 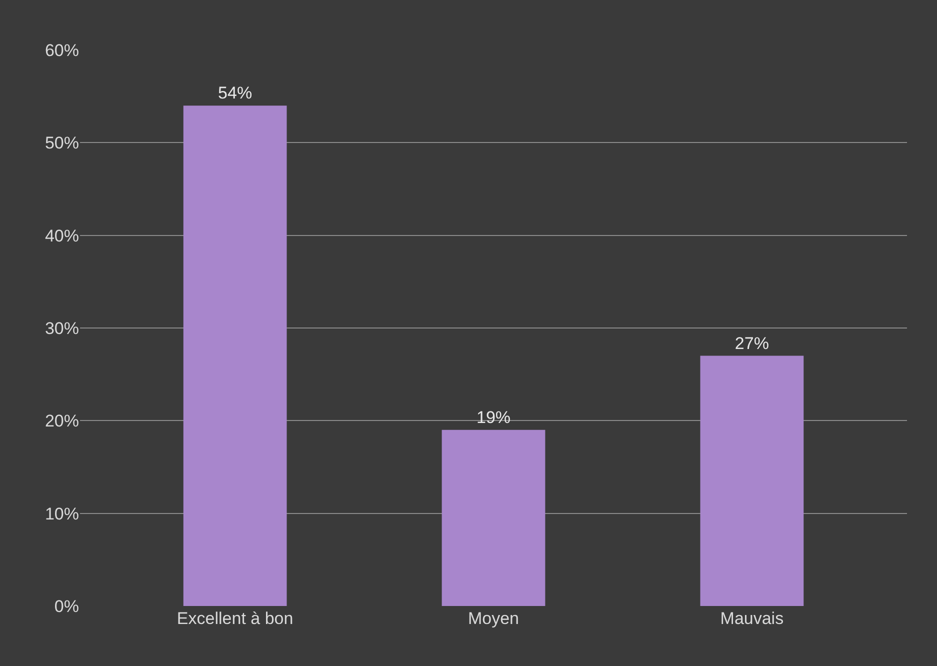 What do you see at coordinates (751, 343) in the screenshot?
I see `data-label: 27%` at bounding box center [751, 343].